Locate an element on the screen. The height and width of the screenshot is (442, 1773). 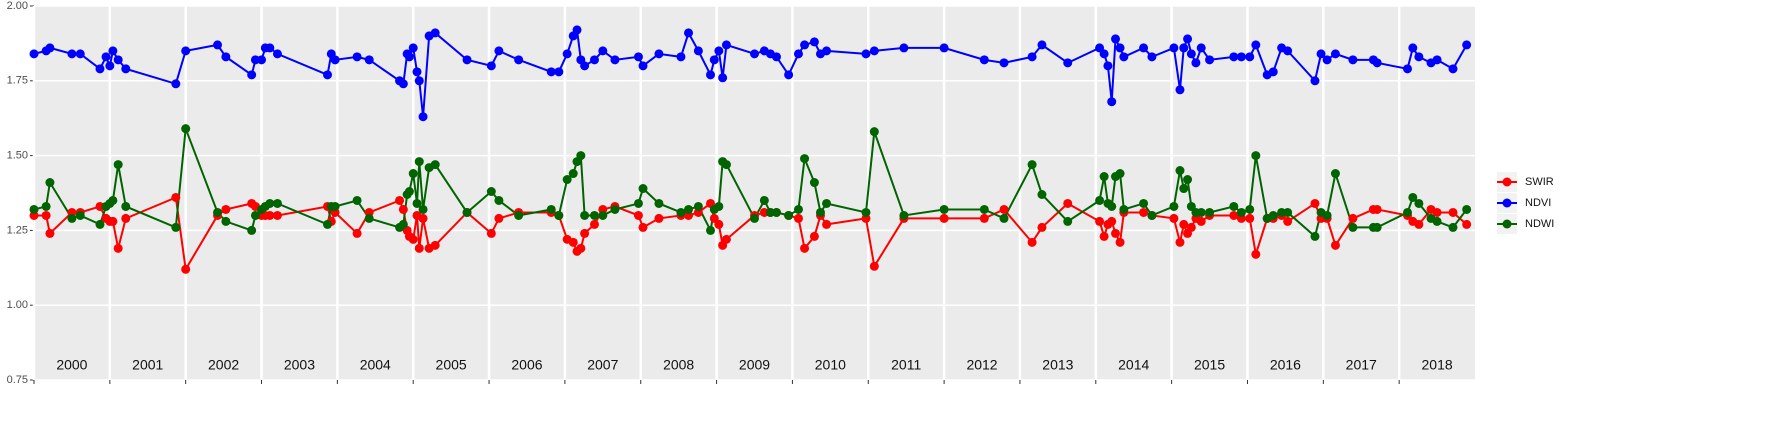
year-label: 2000 is located at coordinates (71, 365).